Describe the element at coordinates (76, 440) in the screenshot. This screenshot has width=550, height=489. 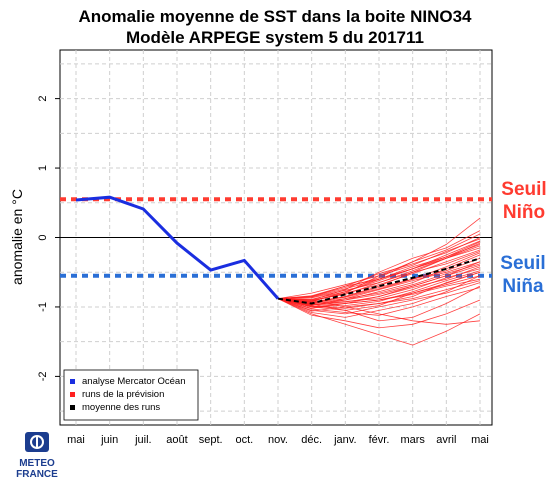
I see `x-tick-label-0: mai` at that location.